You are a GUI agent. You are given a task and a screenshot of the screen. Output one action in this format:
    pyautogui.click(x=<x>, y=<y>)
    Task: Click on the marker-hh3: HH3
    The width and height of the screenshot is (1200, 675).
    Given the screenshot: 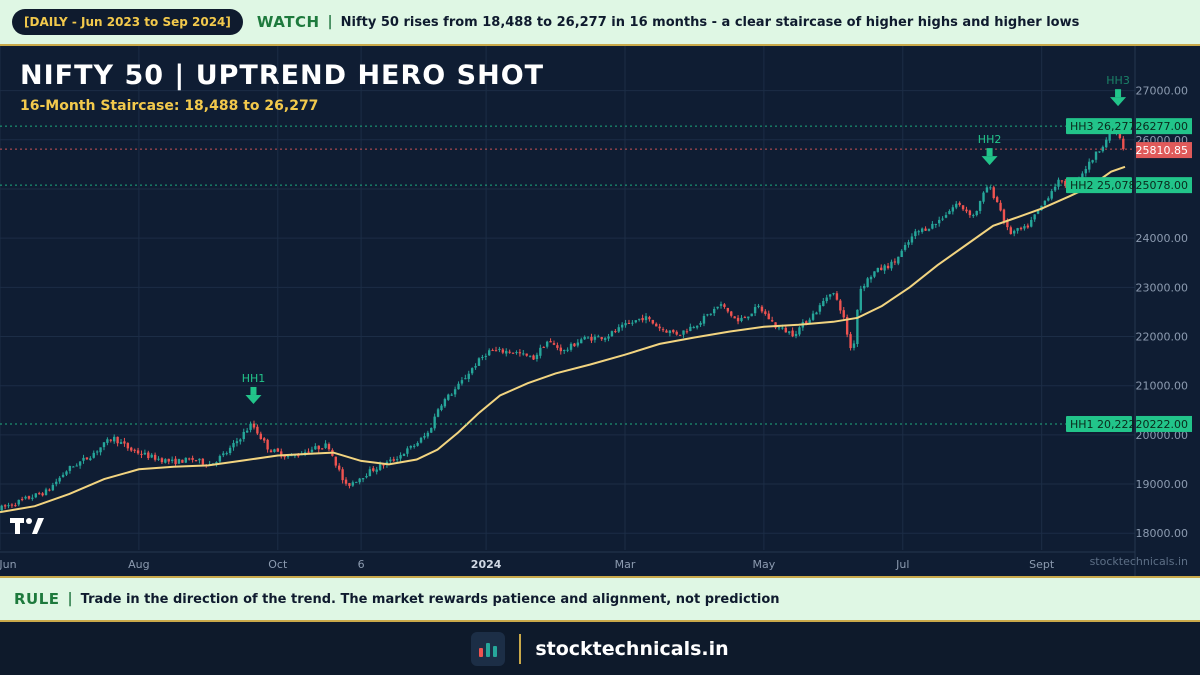 What is the action you would take?
    pyautogui.click(x=1118, y=90)
    